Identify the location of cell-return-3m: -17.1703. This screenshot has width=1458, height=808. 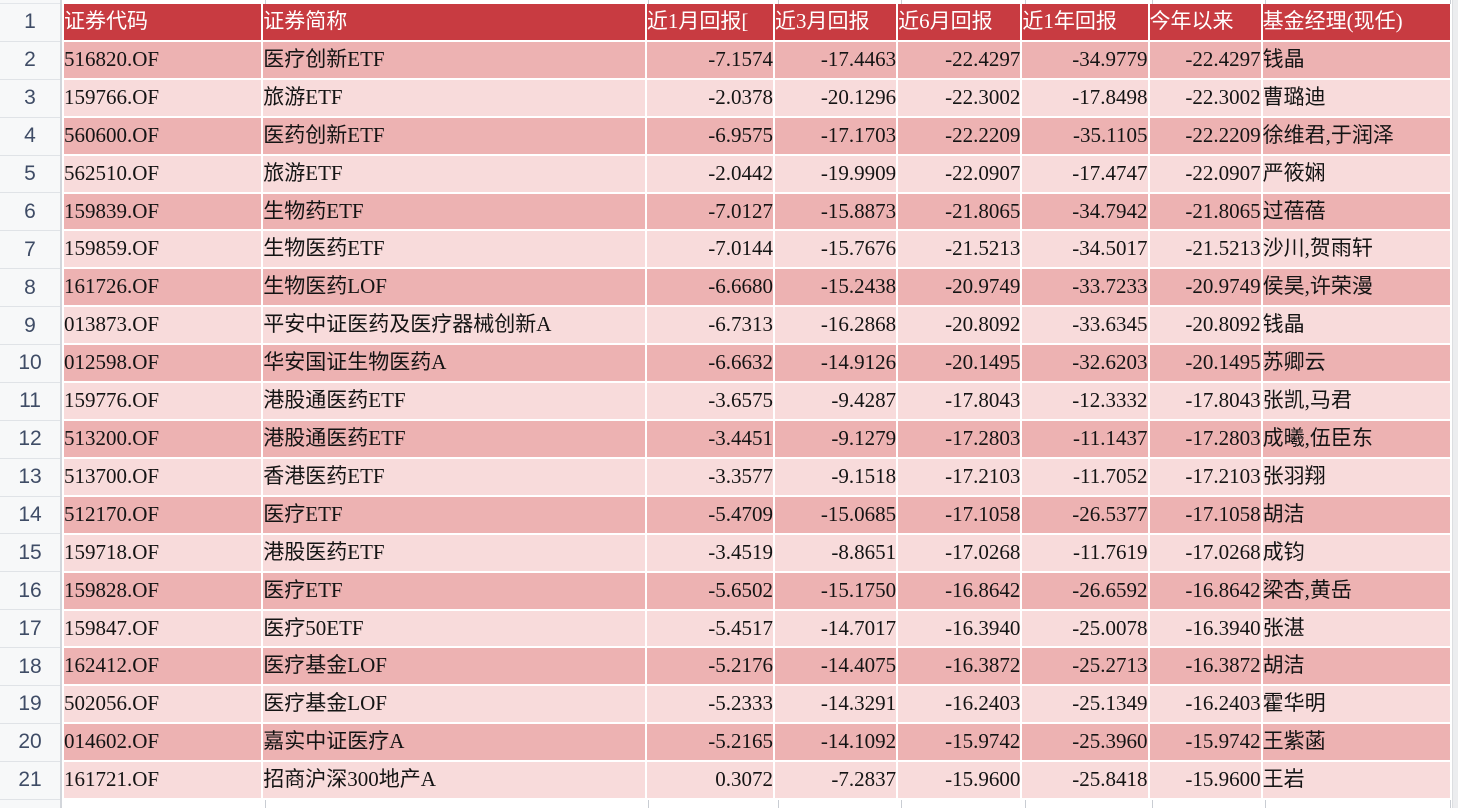
(836, 135).